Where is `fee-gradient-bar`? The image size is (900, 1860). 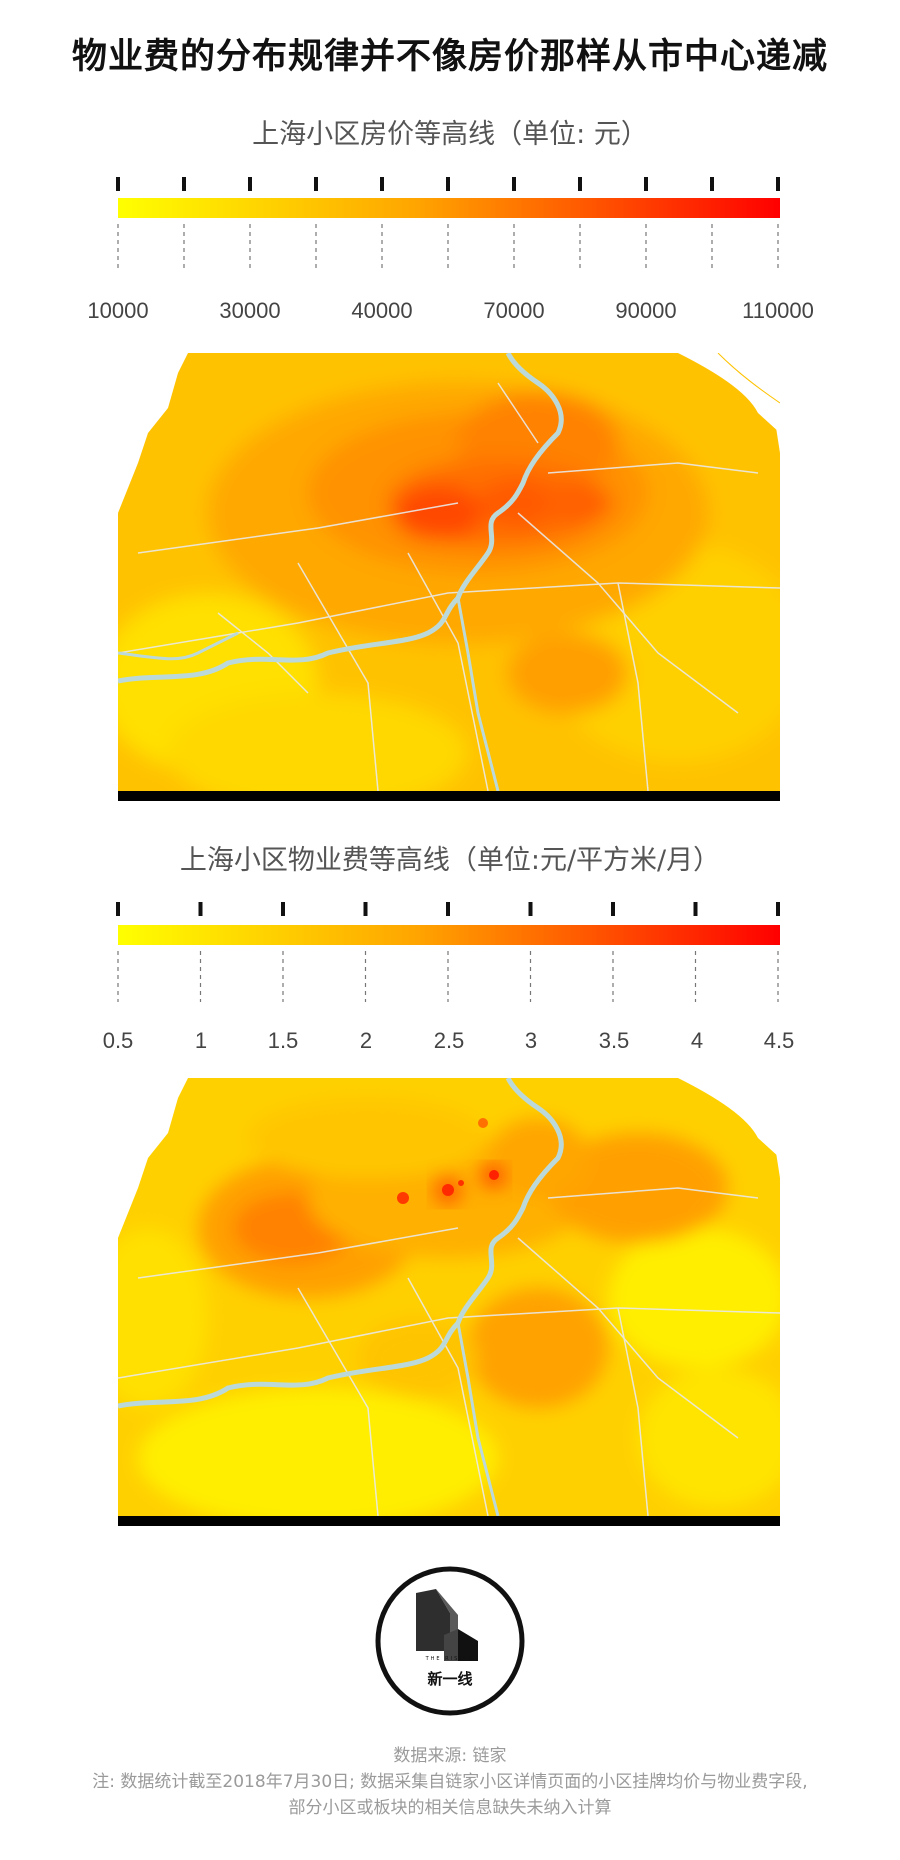 fee-gradient-bar is located at coordinates (449, 935).